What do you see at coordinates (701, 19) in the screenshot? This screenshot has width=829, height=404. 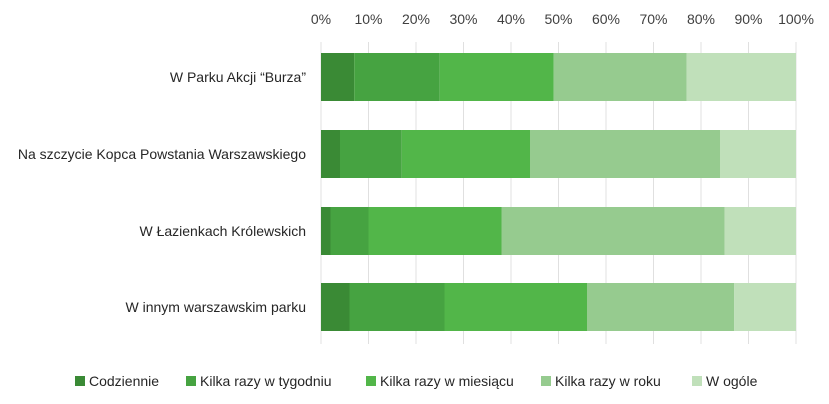 I see `x-tick-label: 80%` at bounding box center [701, 19].